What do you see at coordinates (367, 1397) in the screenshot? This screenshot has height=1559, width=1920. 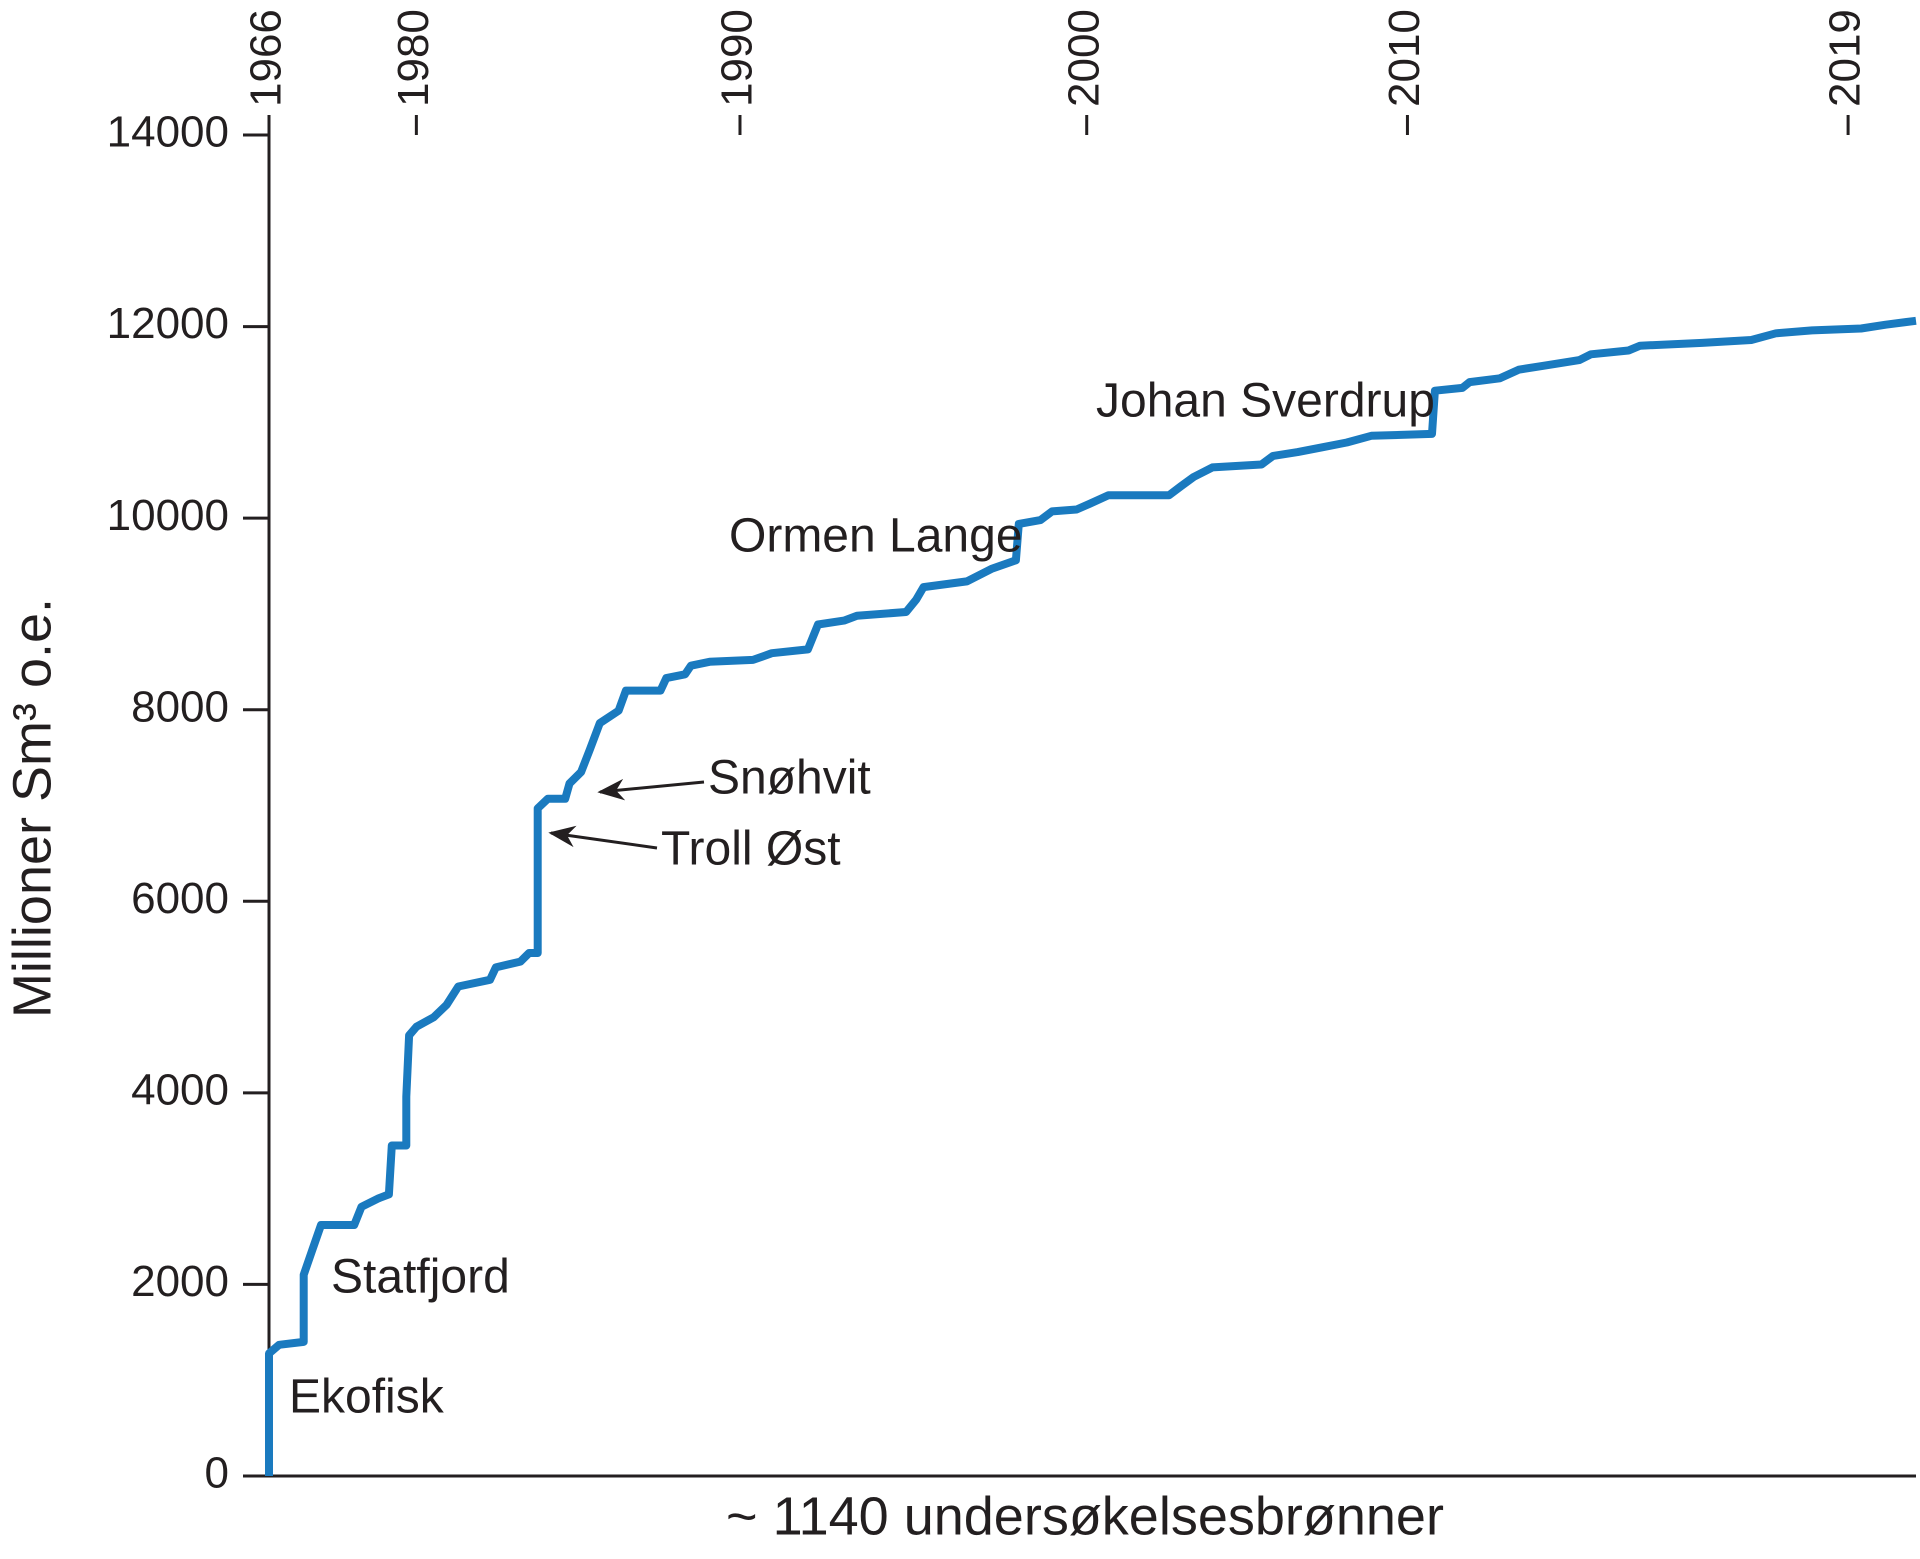 I see `annotation: Ekofisk` at bounding box center [367, 1397].